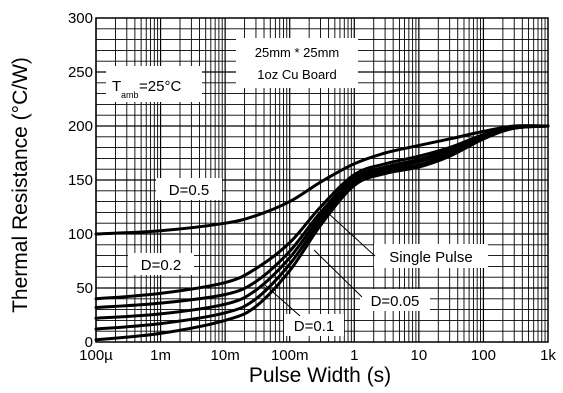  What do you see at coordinates (483, 355) in the screenshot?
I see `x-tick-label: 100` at bounding box center [483, 355].